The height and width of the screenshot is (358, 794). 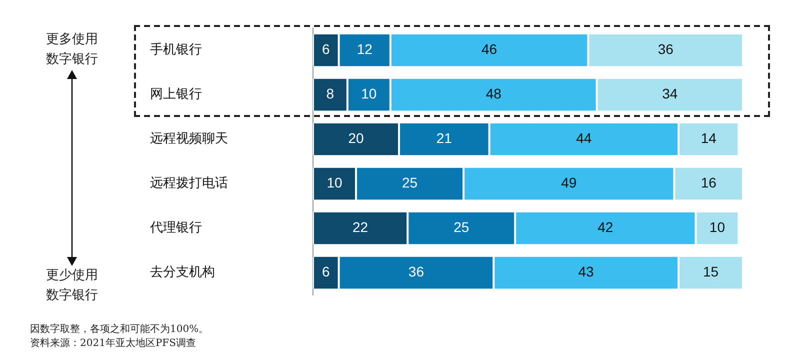 What do you see at coordinates (708, 182) in the screenshot?
I see `data-label: 16` at bounding box center [708, 182].